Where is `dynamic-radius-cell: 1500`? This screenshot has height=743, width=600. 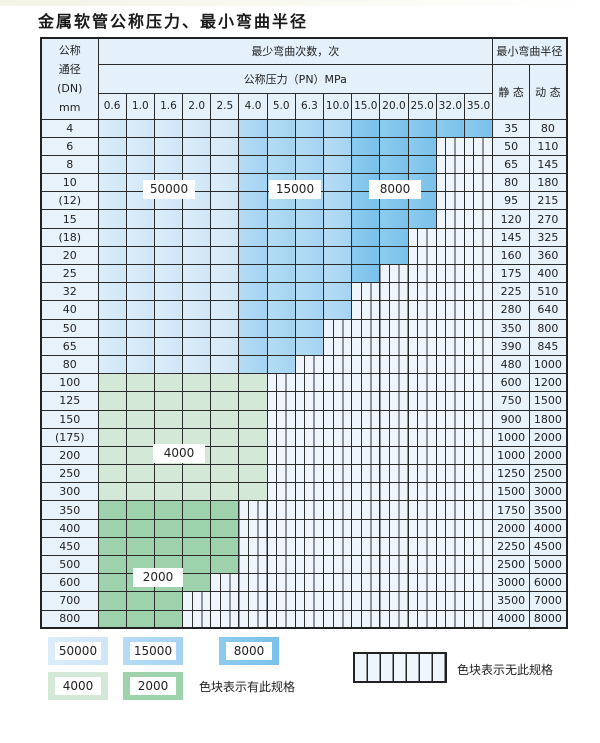 dynamic-radius-cell: 1500 is located at coordinates (548, 401).